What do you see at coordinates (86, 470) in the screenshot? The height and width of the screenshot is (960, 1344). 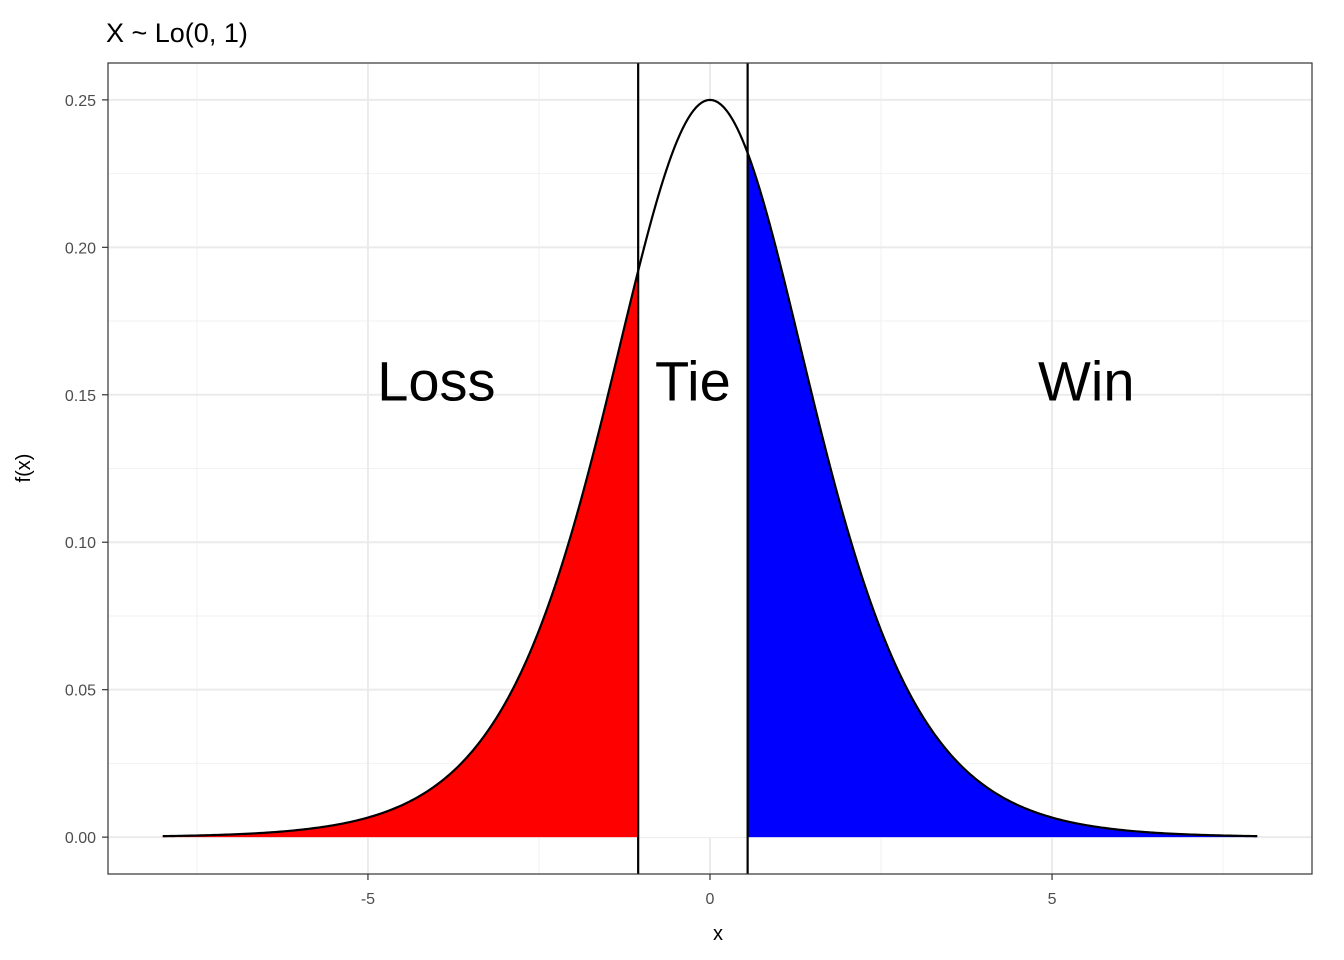 I see `y-axis: 0.00 0.05 0.10 0.15 0.20 0.25` at bounding box center [86, 470].